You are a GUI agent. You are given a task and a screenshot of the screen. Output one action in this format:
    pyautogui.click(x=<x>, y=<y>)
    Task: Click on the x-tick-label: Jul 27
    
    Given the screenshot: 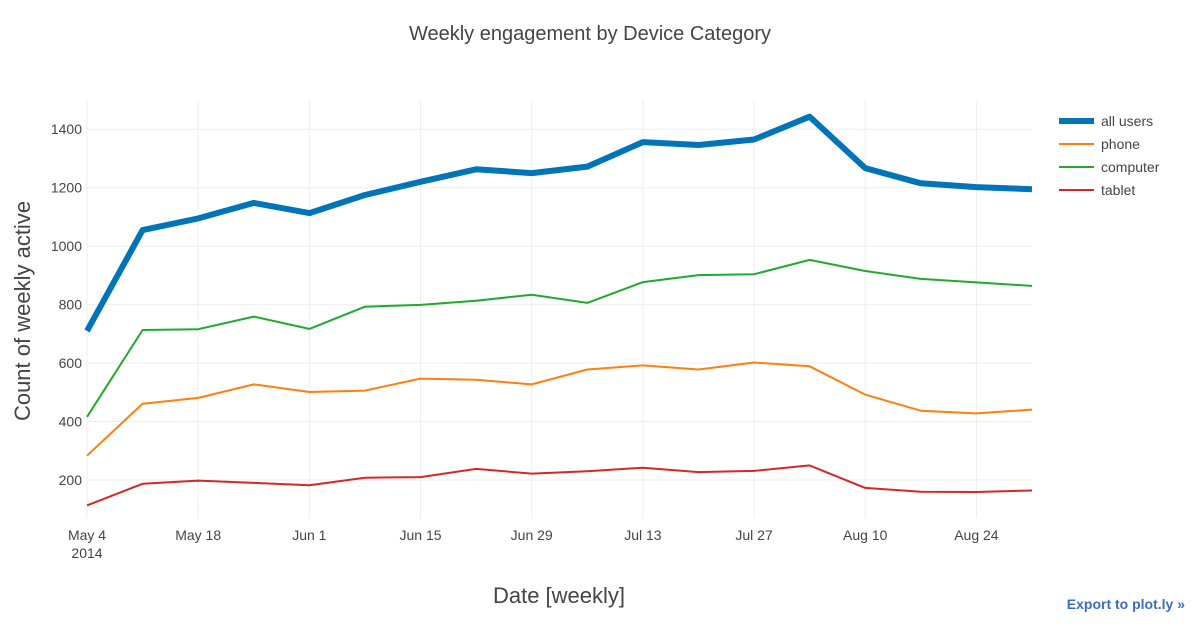 What is the action you would take?
    pyautogui.click(x=754, y=535)
    